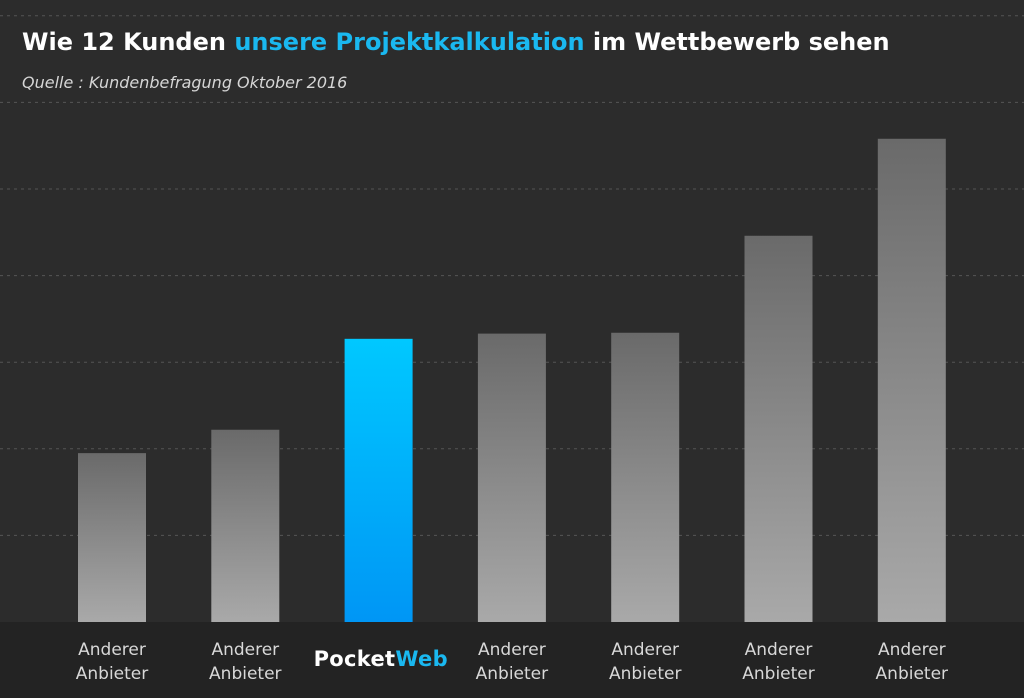  Describe the element at coordinates (421, 659) in the screenshot. I see `logo-accent: Web` at that location.